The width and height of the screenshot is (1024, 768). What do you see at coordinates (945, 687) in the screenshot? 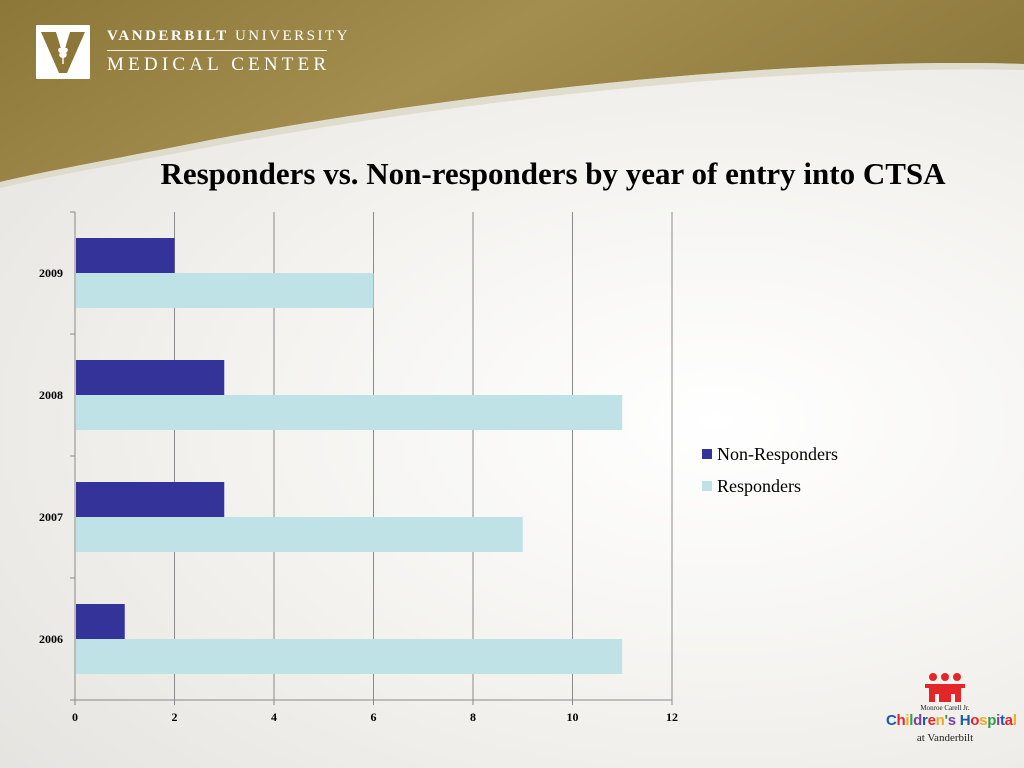
I see `children-figures-icon` at bounding box center [945, 687].